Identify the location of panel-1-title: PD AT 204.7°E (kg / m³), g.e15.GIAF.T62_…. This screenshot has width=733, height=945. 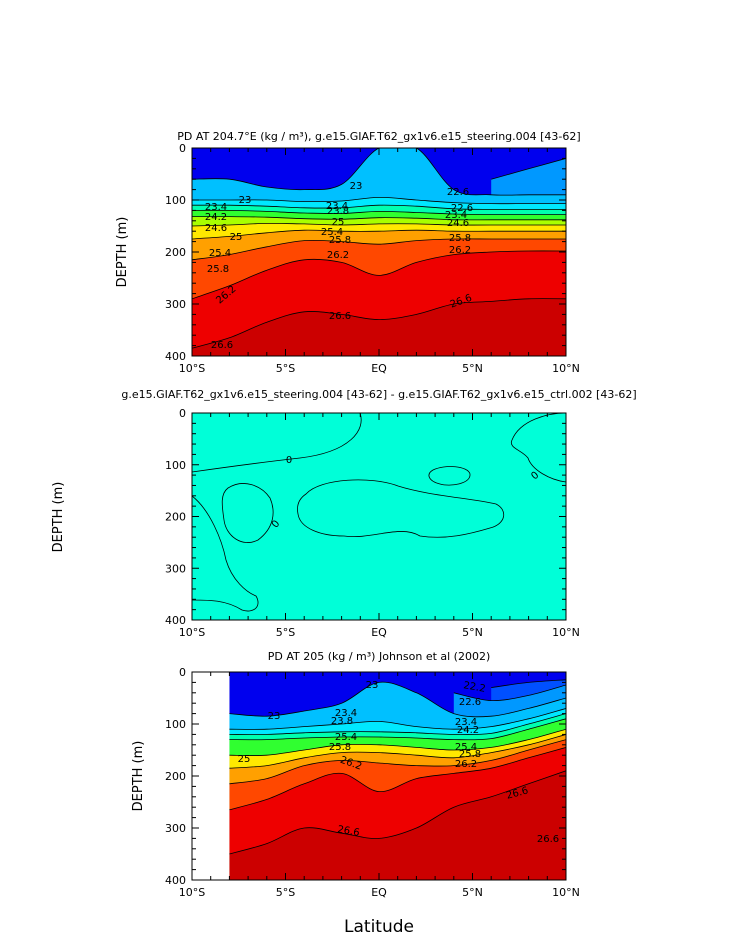
(378, 136).